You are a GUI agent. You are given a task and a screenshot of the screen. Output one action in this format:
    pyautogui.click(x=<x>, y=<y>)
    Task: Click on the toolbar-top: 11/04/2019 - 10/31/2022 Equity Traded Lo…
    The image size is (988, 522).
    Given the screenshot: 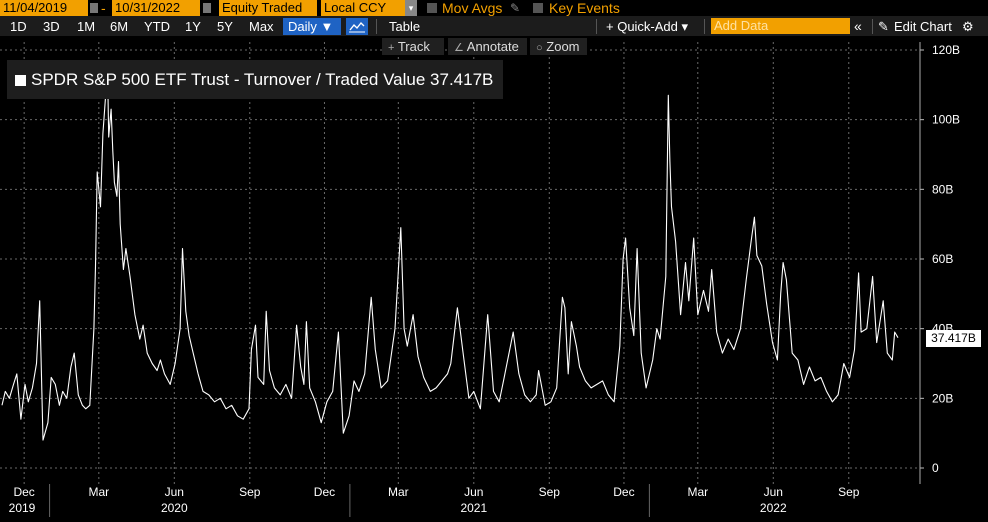 What is the action you would take?
    pyautogui.click(x=494, y=8)
    